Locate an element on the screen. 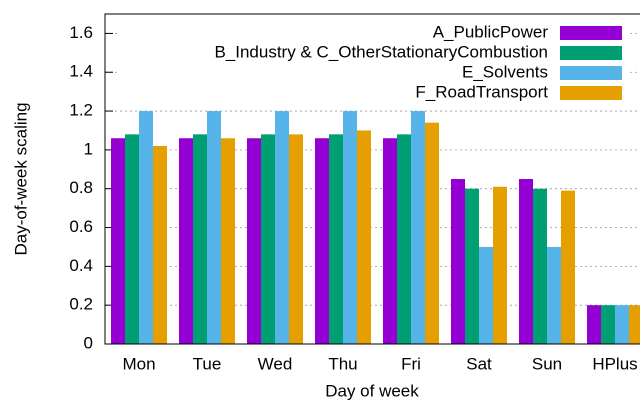  y-tick-label: 1.6 is located at coordinates (81, 32).